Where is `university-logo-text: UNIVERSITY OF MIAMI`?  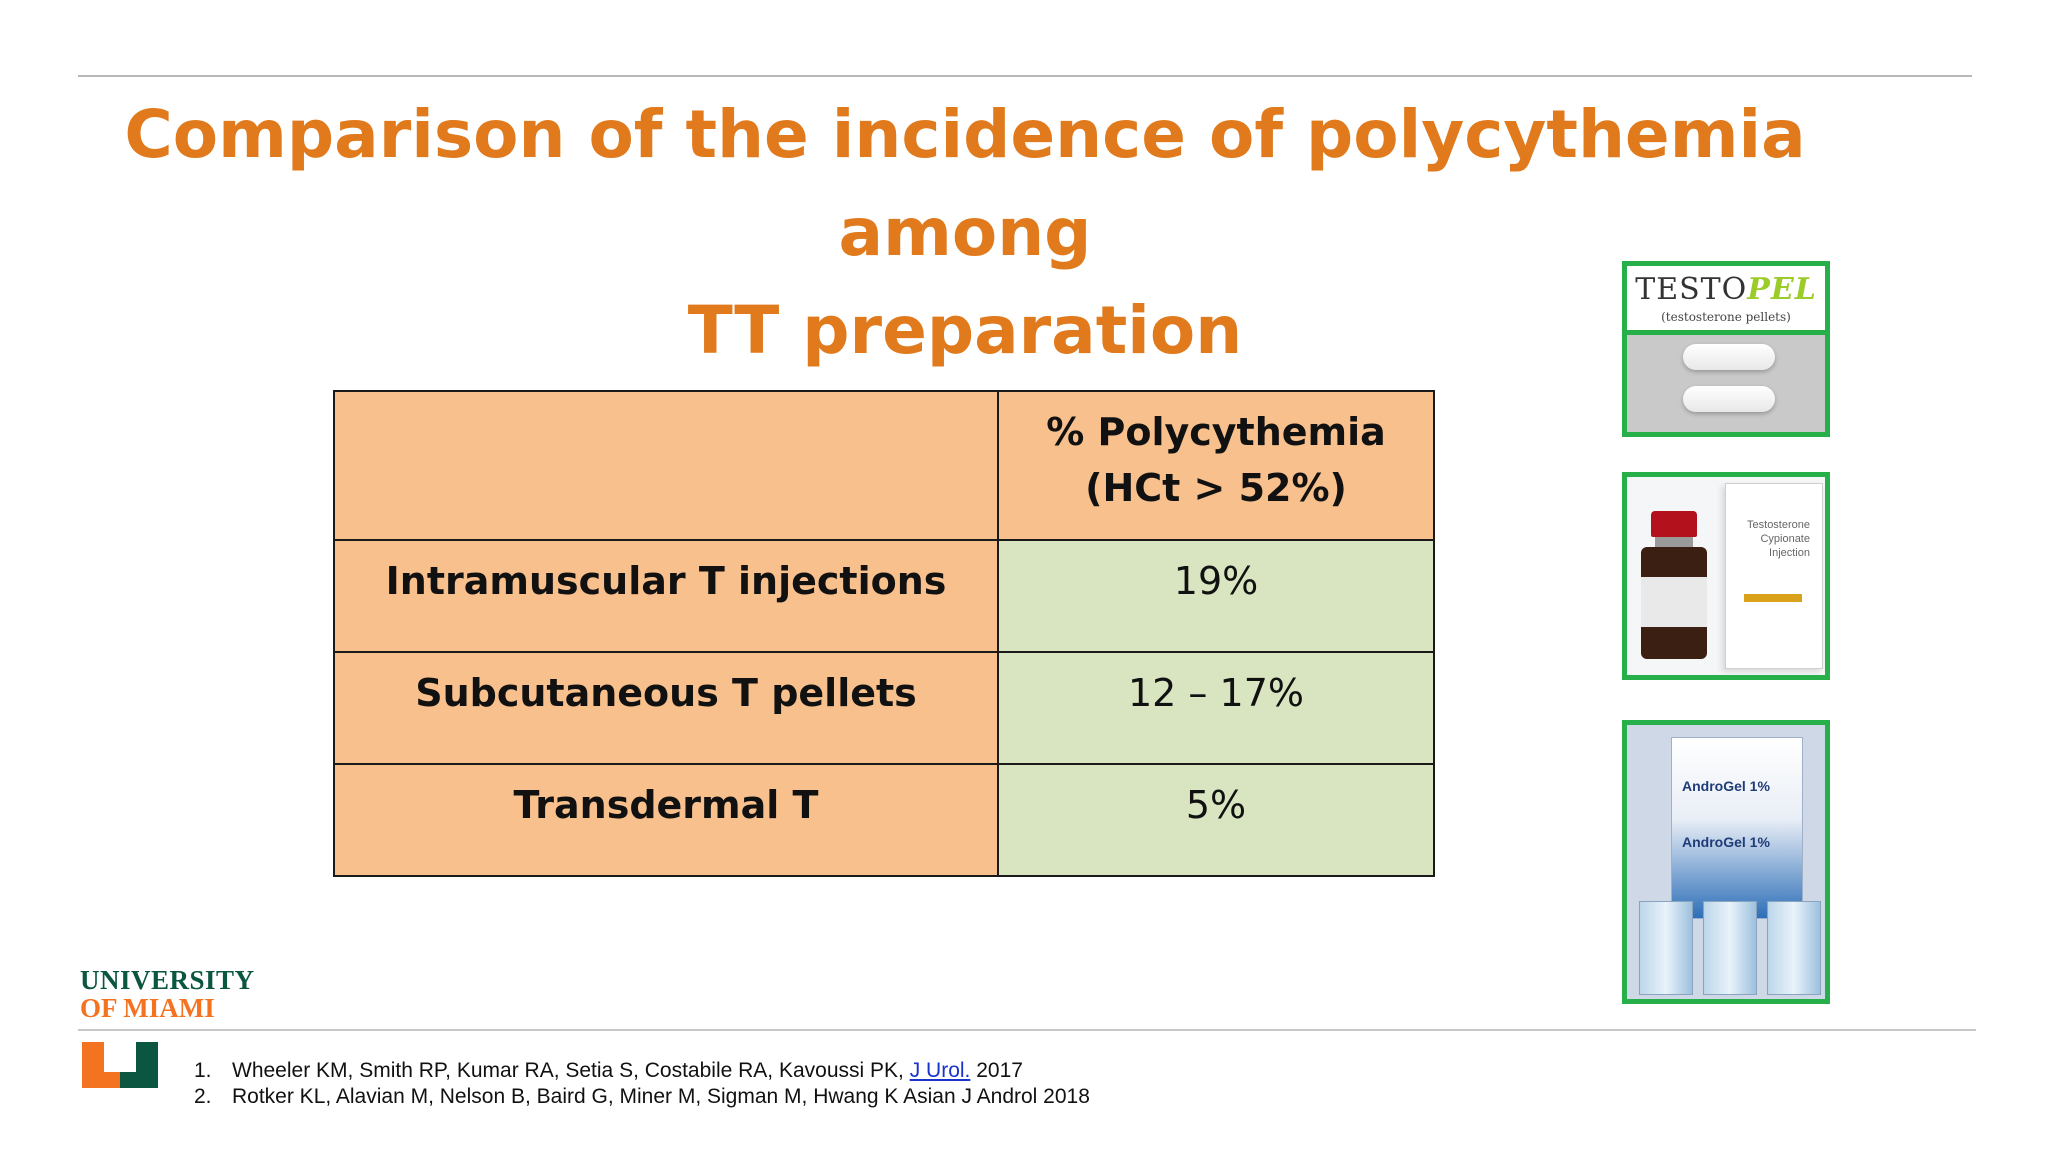 university-logo-text: UNIVERSITY OF MIAMI is located at coordinates (167, 994).